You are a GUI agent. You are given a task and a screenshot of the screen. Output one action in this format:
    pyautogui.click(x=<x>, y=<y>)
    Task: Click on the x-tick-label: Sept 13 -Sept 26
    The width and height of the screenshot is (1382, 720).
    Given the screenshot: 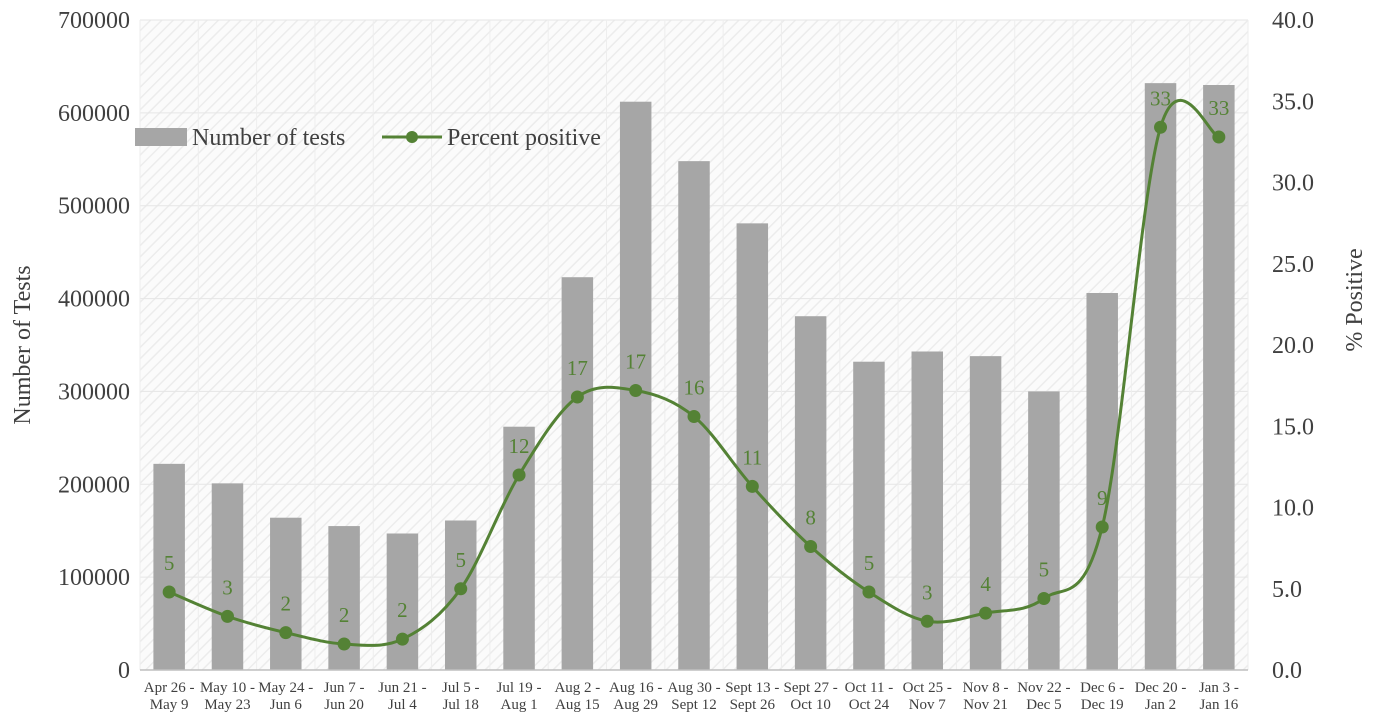 What is the action you would take?
    pyautogui.click(x=752, y=696)
    